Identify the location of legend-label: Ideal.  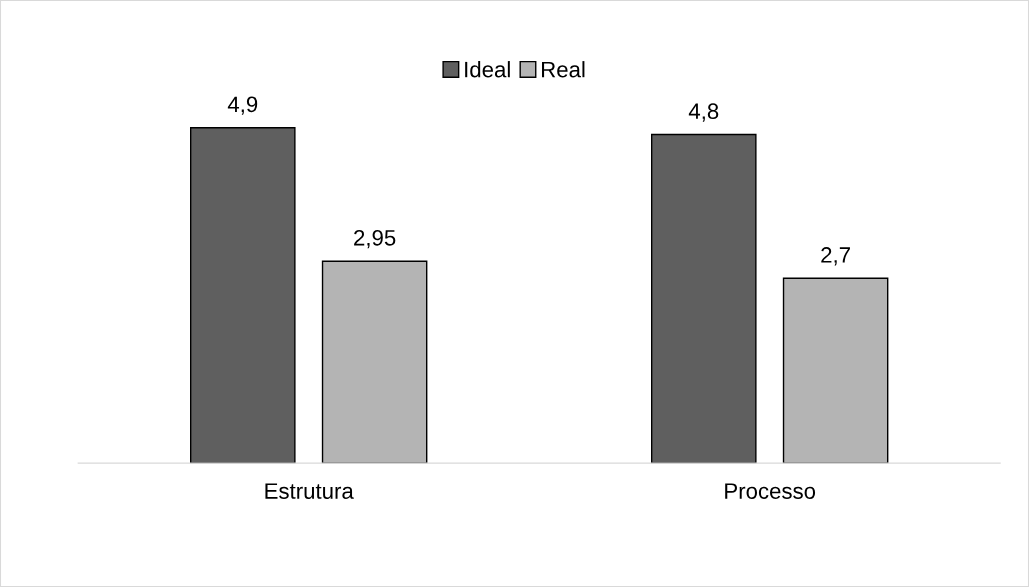
(487, 69).